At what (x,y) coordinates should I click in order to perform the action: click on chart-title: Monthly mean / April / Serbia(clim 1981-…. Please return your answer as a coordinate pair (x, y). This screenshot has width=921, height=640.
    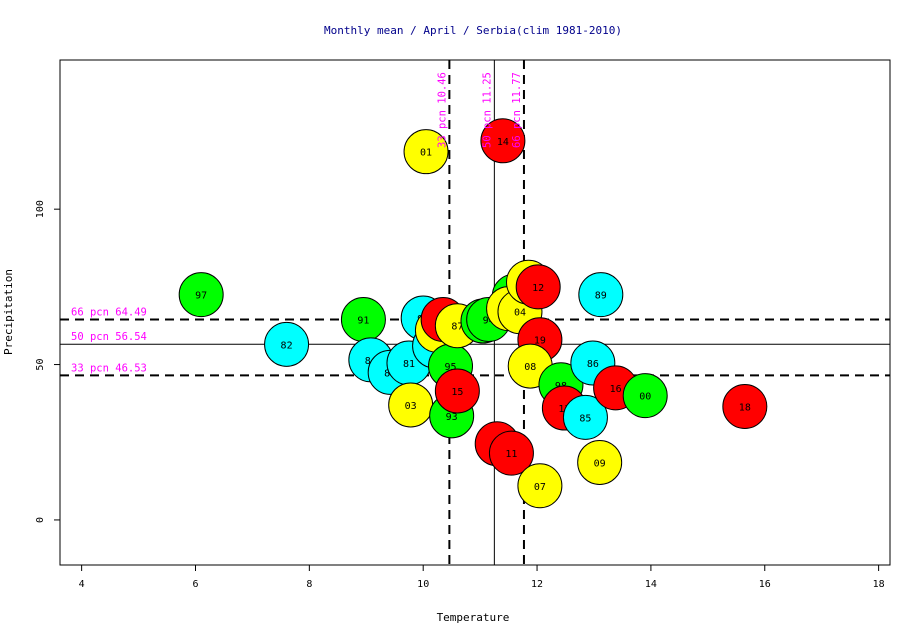
    Looking at the image, I should click on (473, 30).